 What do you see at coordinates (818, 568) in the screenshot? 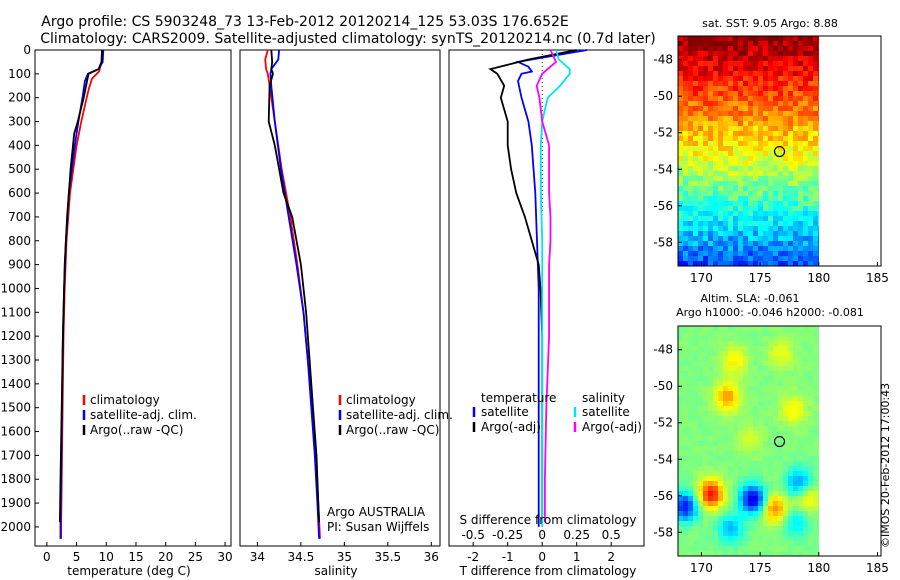
I see `lon-tick-label: 180` at bounding box center [818, 568].